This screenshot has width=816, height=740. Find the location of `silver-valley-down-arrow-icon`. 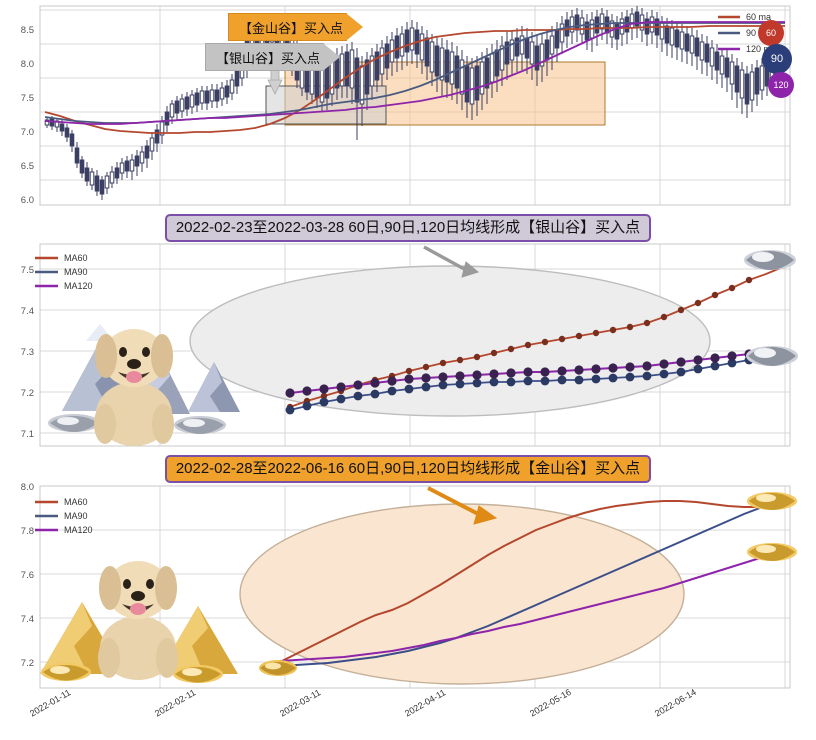

silver-valley-down-arrow-icon is located at coordinates (275, 77).